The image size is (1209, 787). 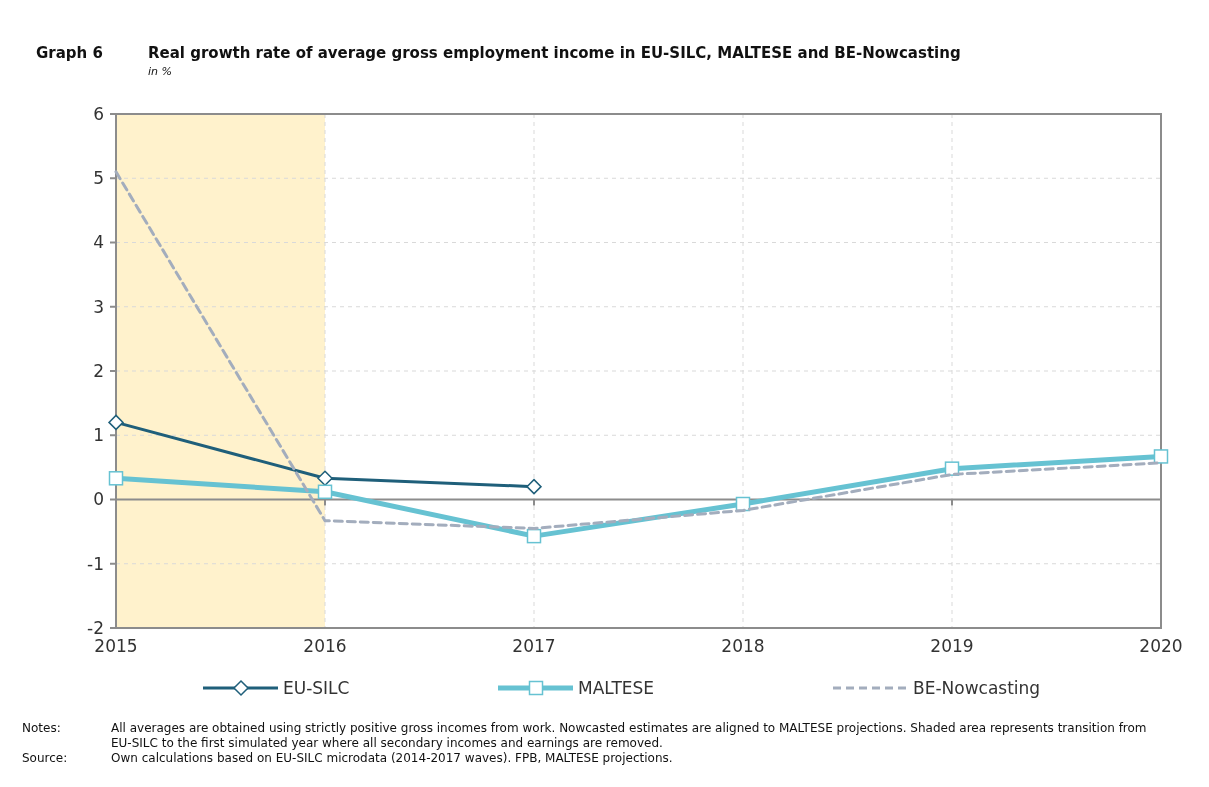 I want to click on x-tick-label: 2019, so click(x=952, y=646).